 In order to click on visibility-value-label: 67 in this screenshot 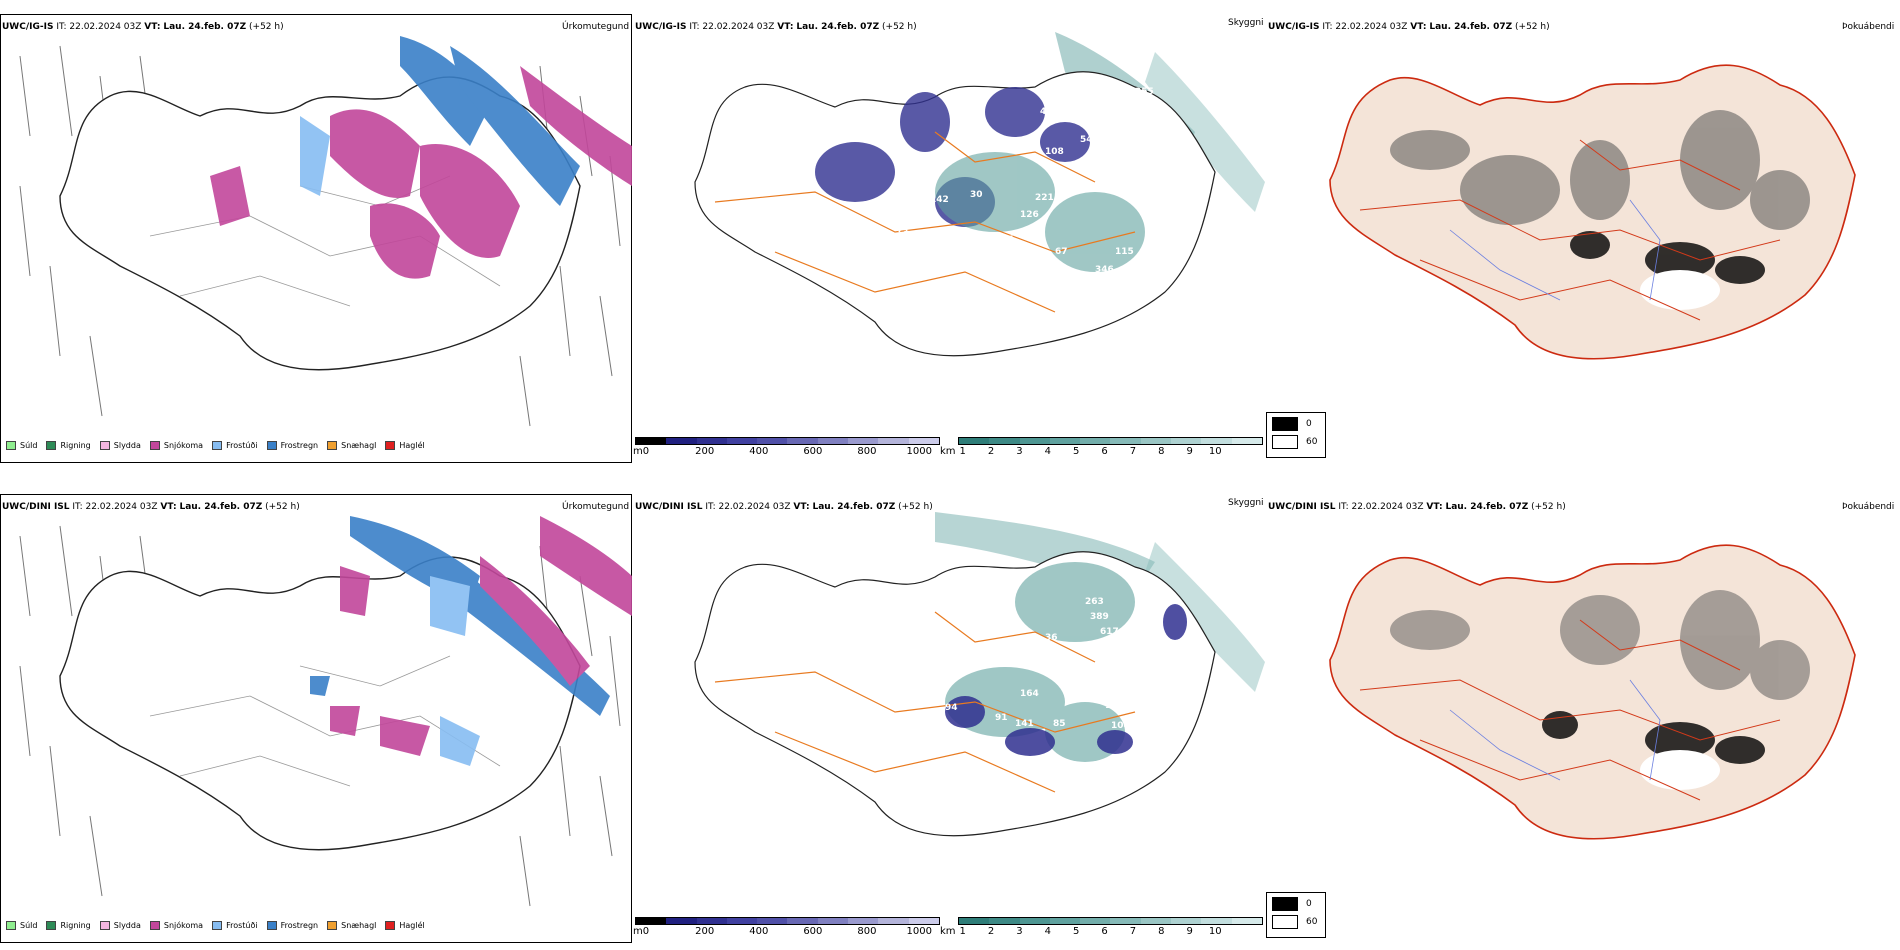, I will do `click(1061, 252)`.